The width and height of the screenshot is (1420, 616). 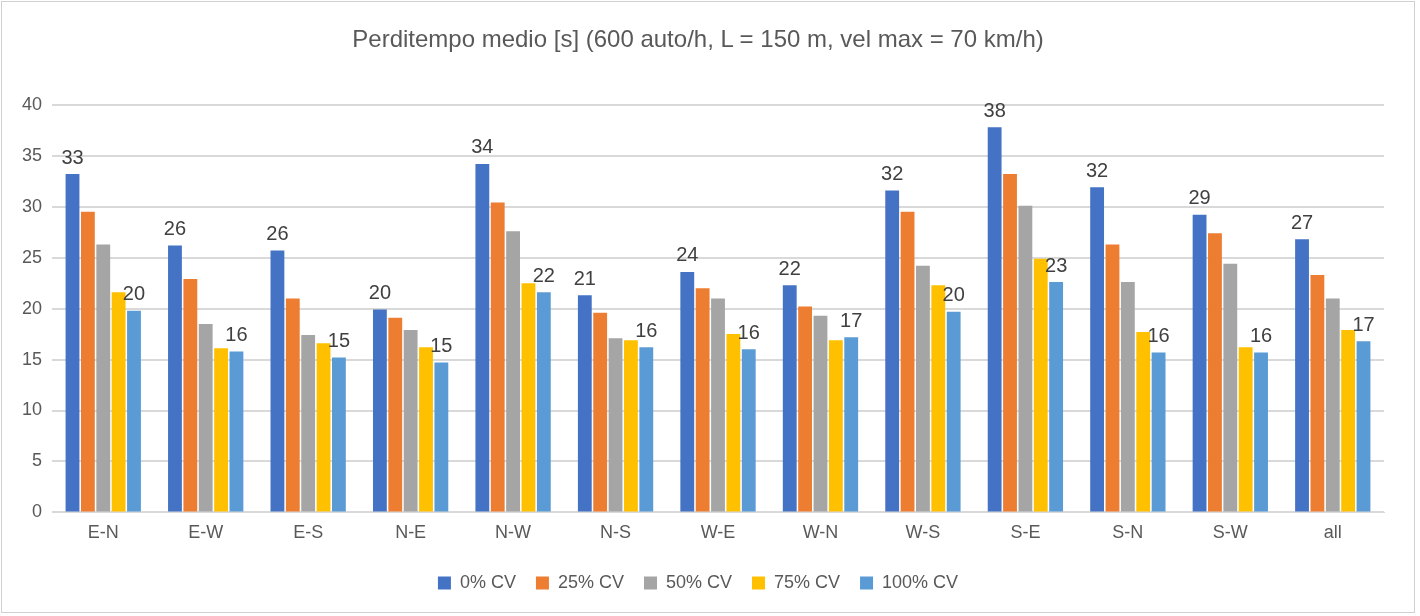 What do you see at coordinates (32, 409) in the screenshot?
I see `y-tick-label: 10` at bounding box center [32, 409].